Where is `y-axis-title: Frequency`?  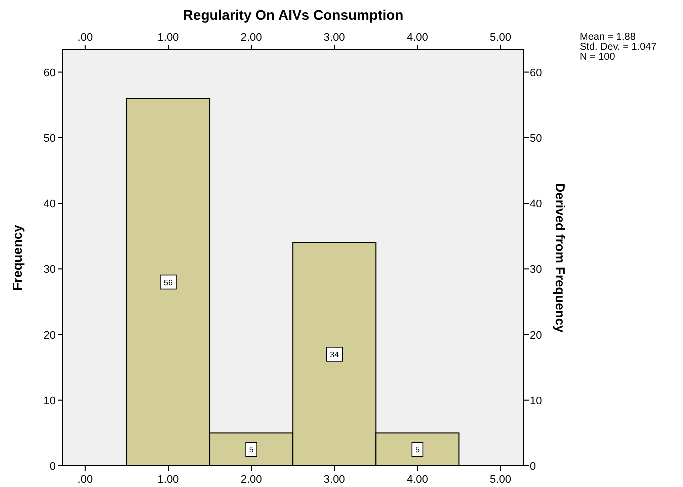 y-axis-title: Frequency is located at coordinates (17, 257).